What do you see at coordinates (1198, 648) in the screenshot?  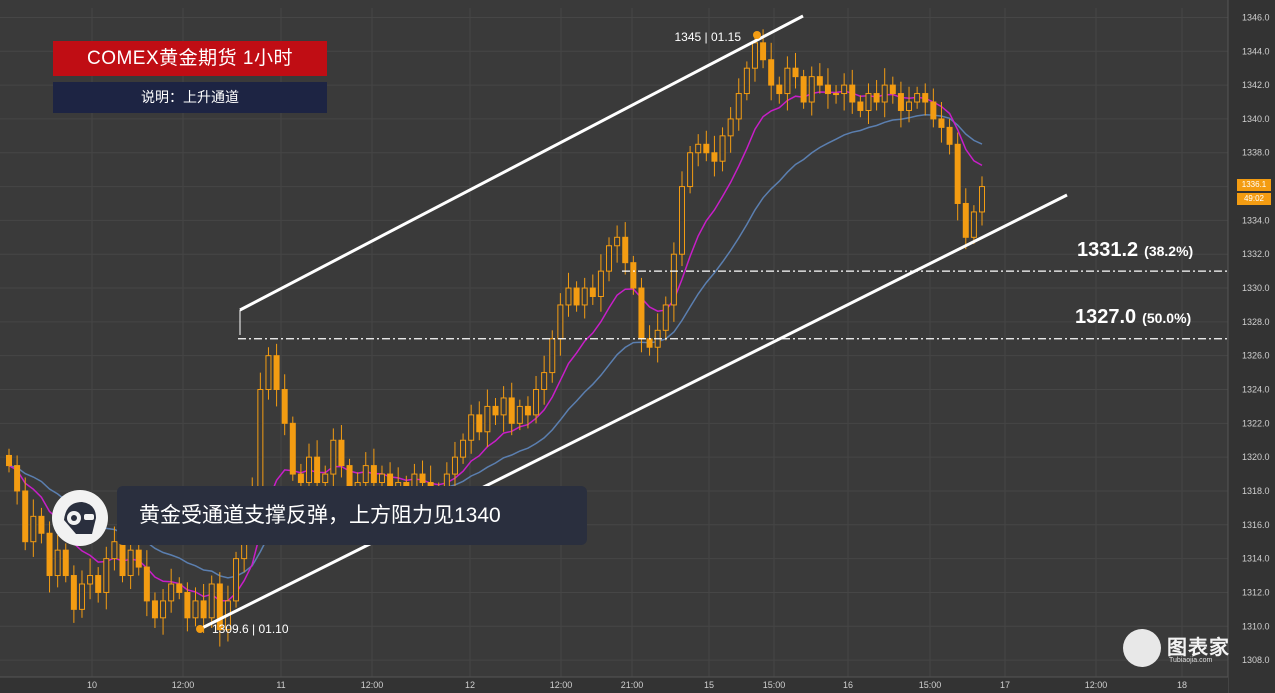 I see `logo-text: 图表家` at bounding box center [1198, 648].